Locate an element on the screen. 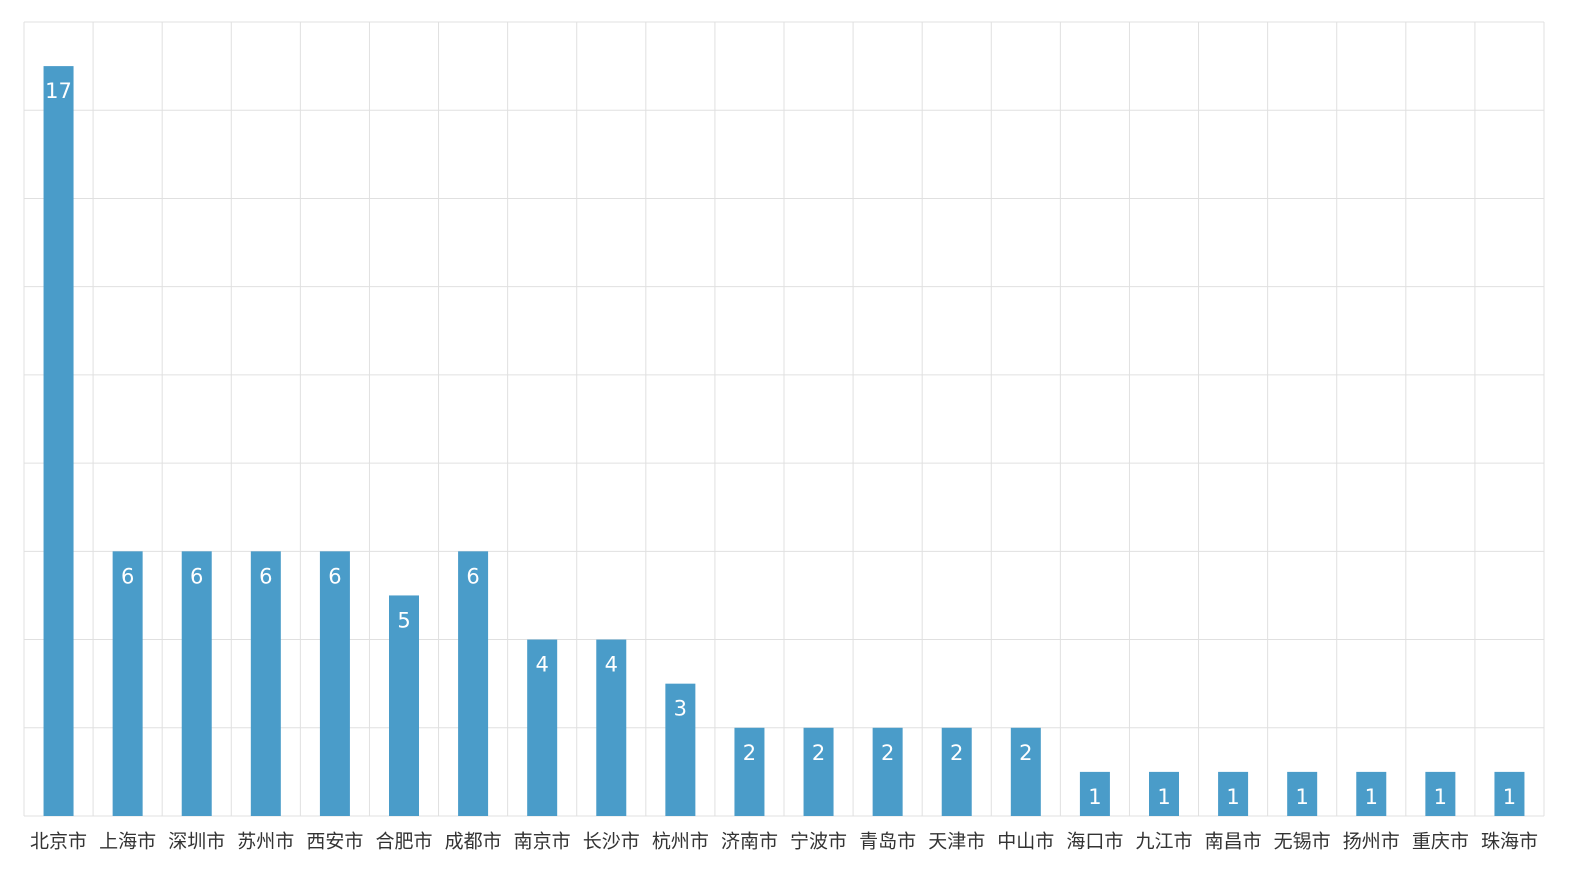 The image size is (1596, 888). x-tick-label: 杭州市 is located at coordinates (680, 842).